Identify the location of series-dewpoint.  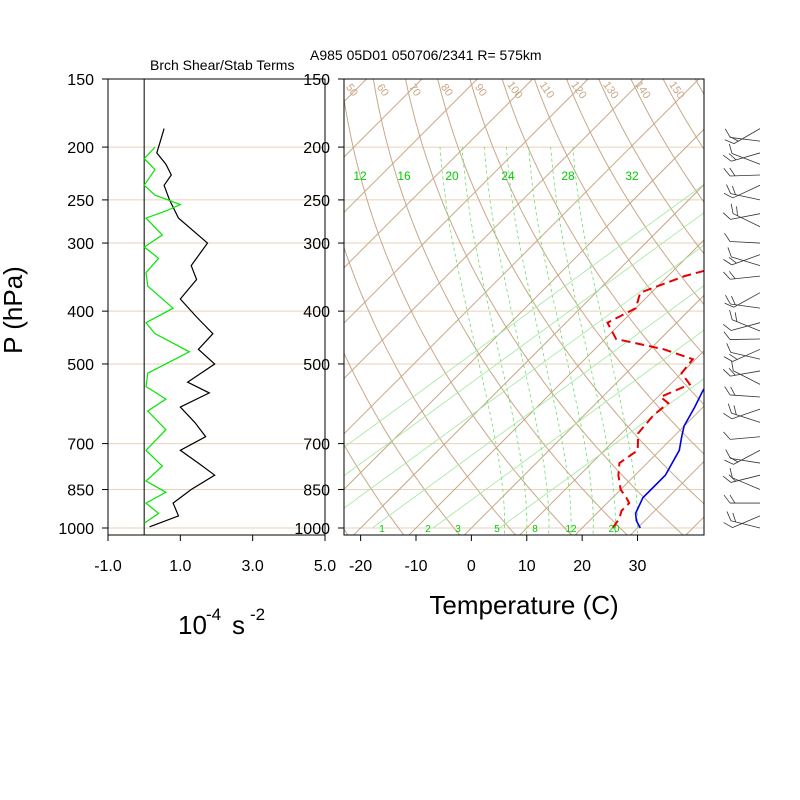
(655, 399).